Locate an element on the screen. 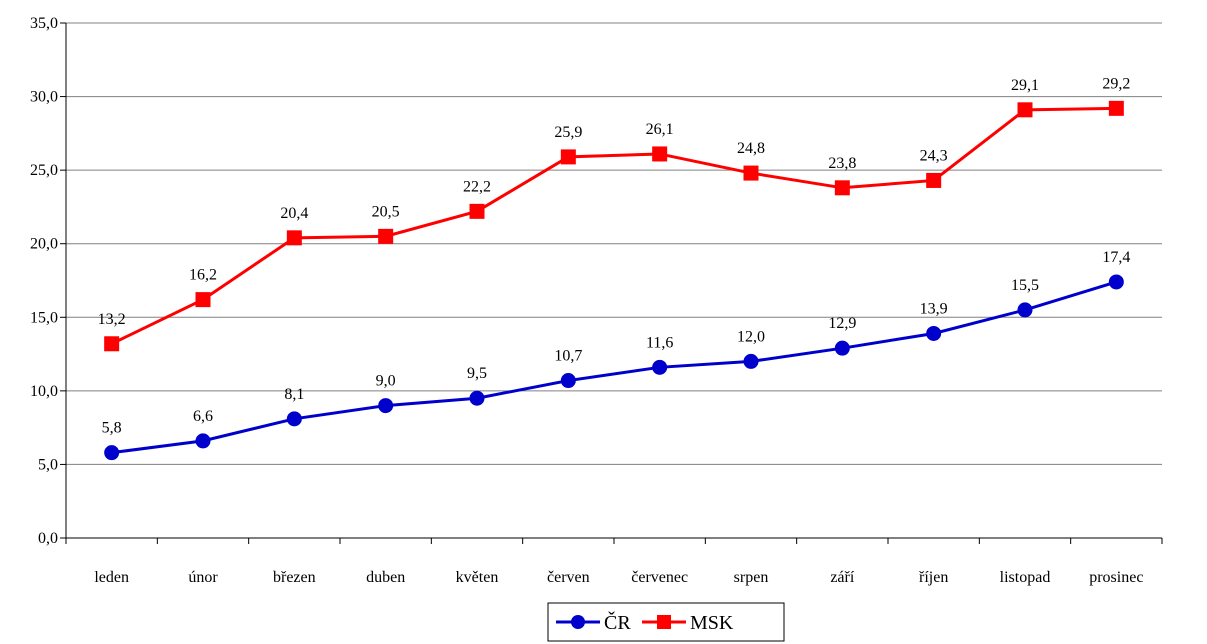  data-label: 13,2 is located at coordinates (112, 319).